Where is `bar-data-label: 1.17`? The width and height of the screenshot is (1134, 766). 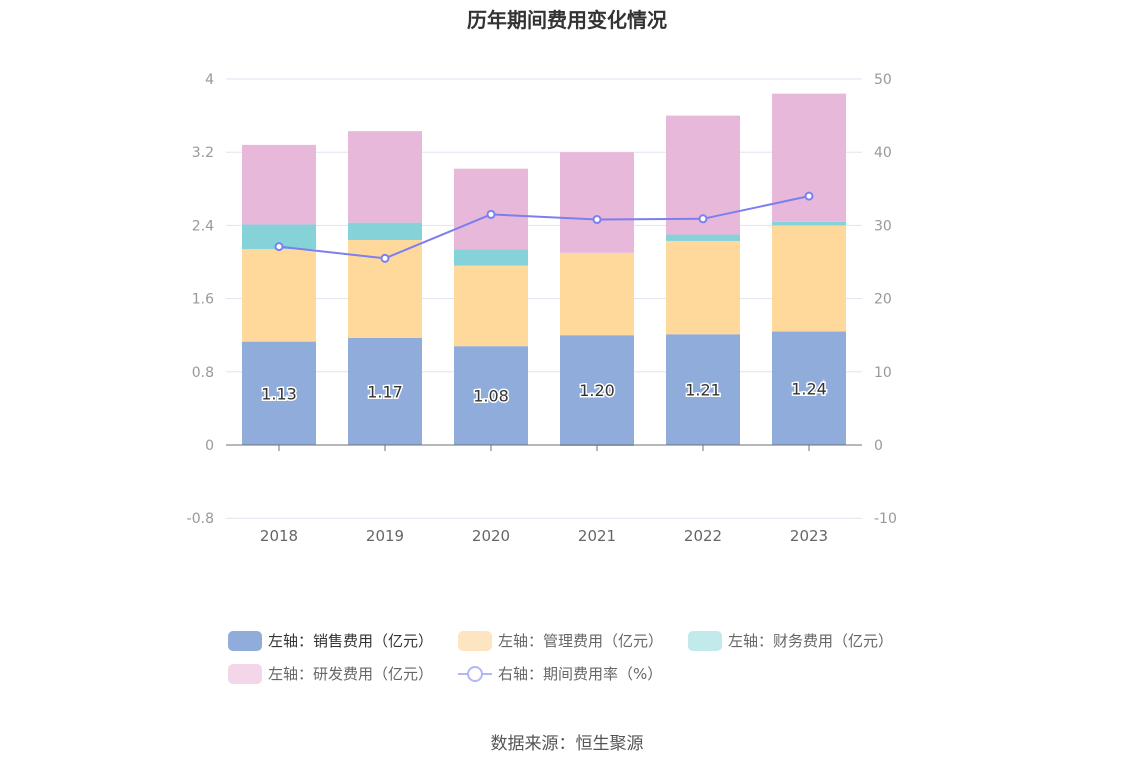
bar-data-label: 1.17 is located at coordinates (385, 391).